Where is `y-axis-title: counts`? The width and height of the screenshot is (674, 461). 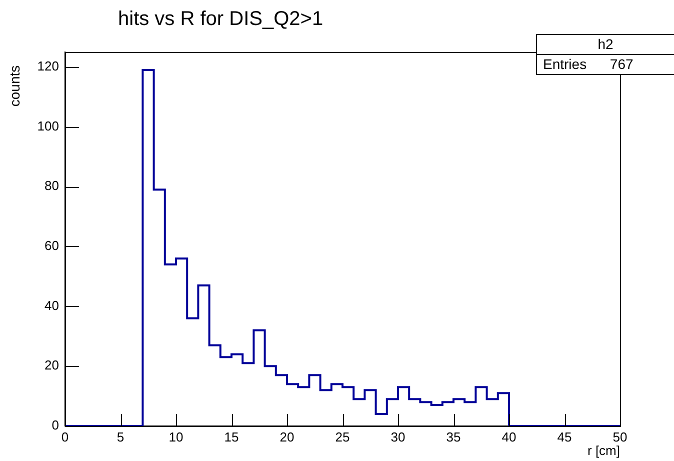 y-axis-title: counts is located at coordinates (14, 86).